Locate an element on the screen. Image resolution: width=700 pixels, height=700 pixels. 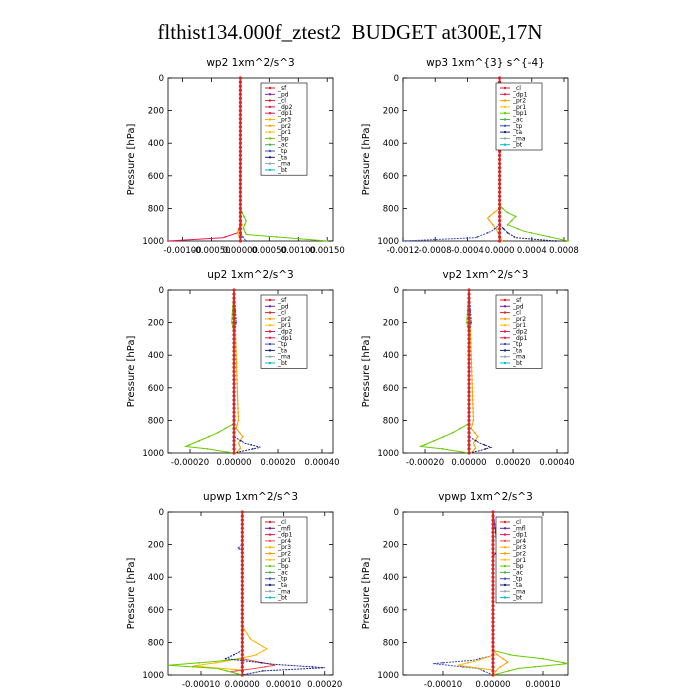
series-line-bp is located at coordinates (444, 371).